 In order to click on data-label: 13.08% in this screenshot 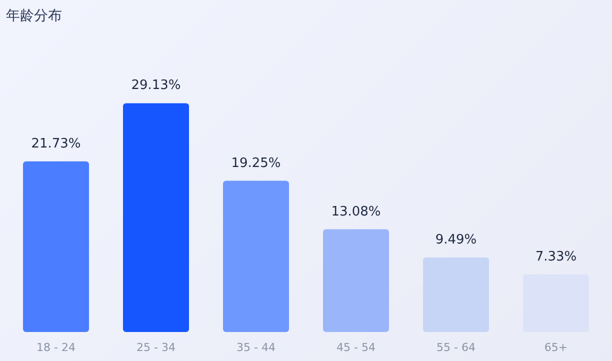, I will do `click(356, 212)`.